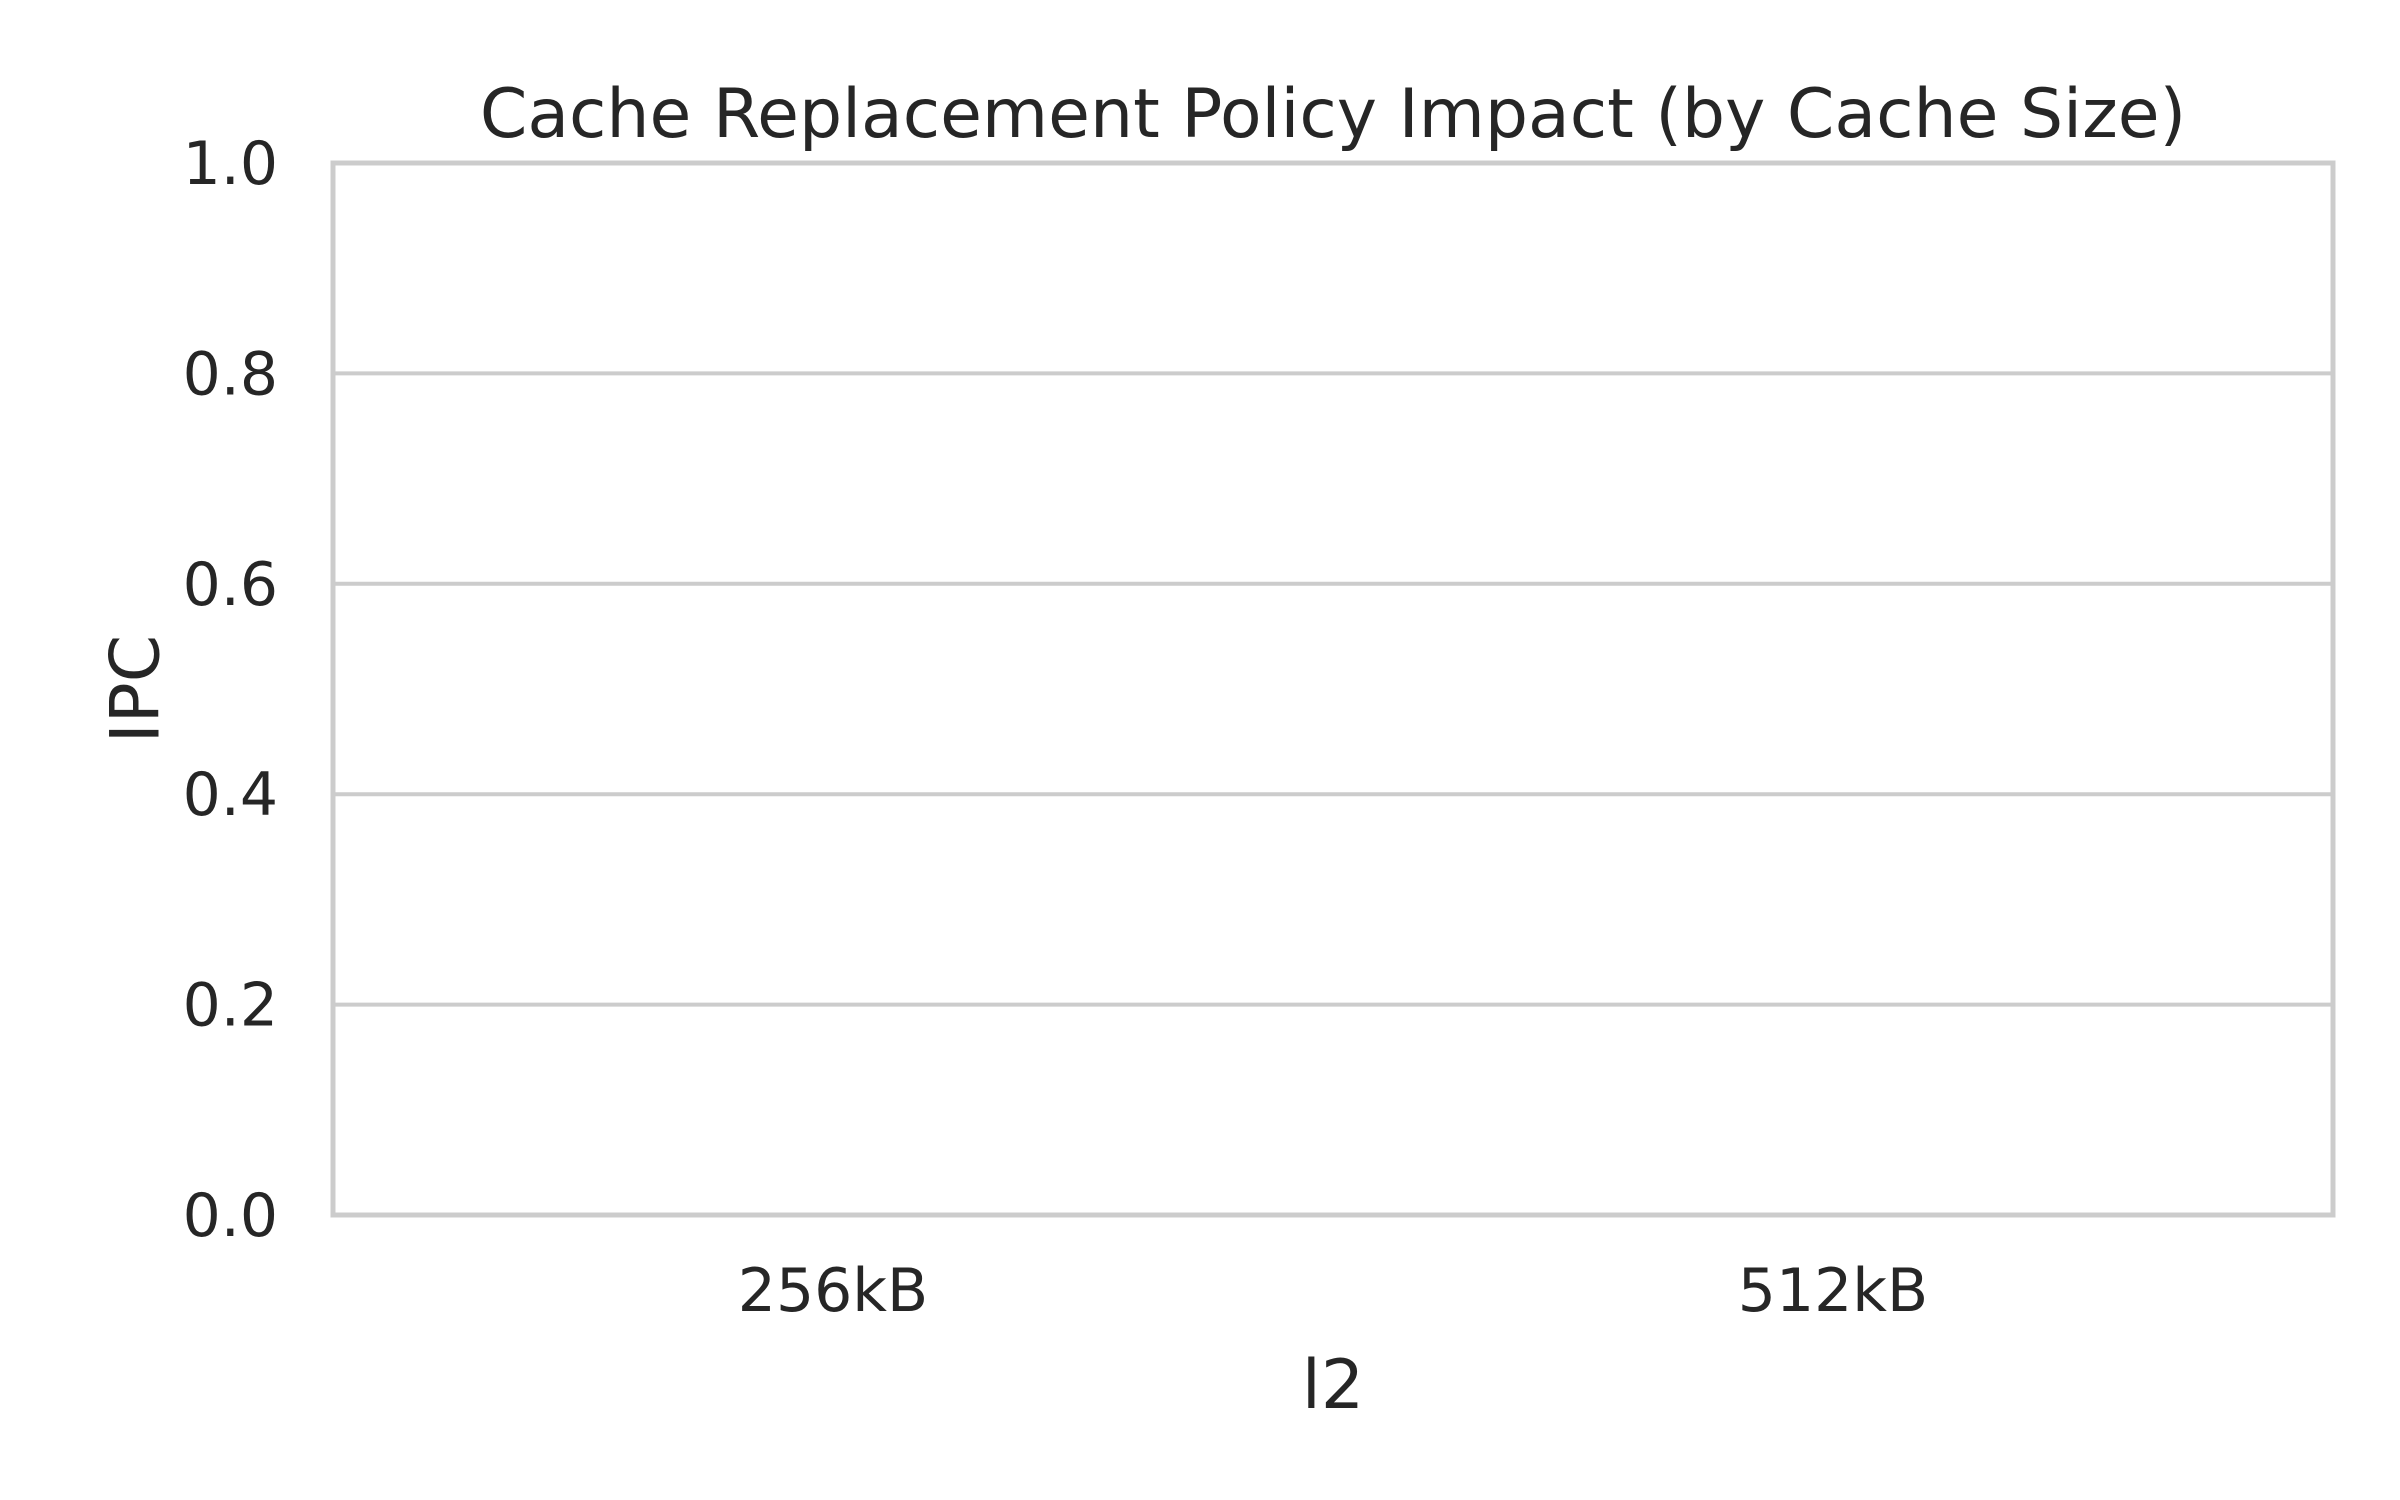 This screenshot has width=2400, height=1500. Describe the element at coordinates (230, 585) in the screenshot. I see `y-tick-label: 0.6` at that location.